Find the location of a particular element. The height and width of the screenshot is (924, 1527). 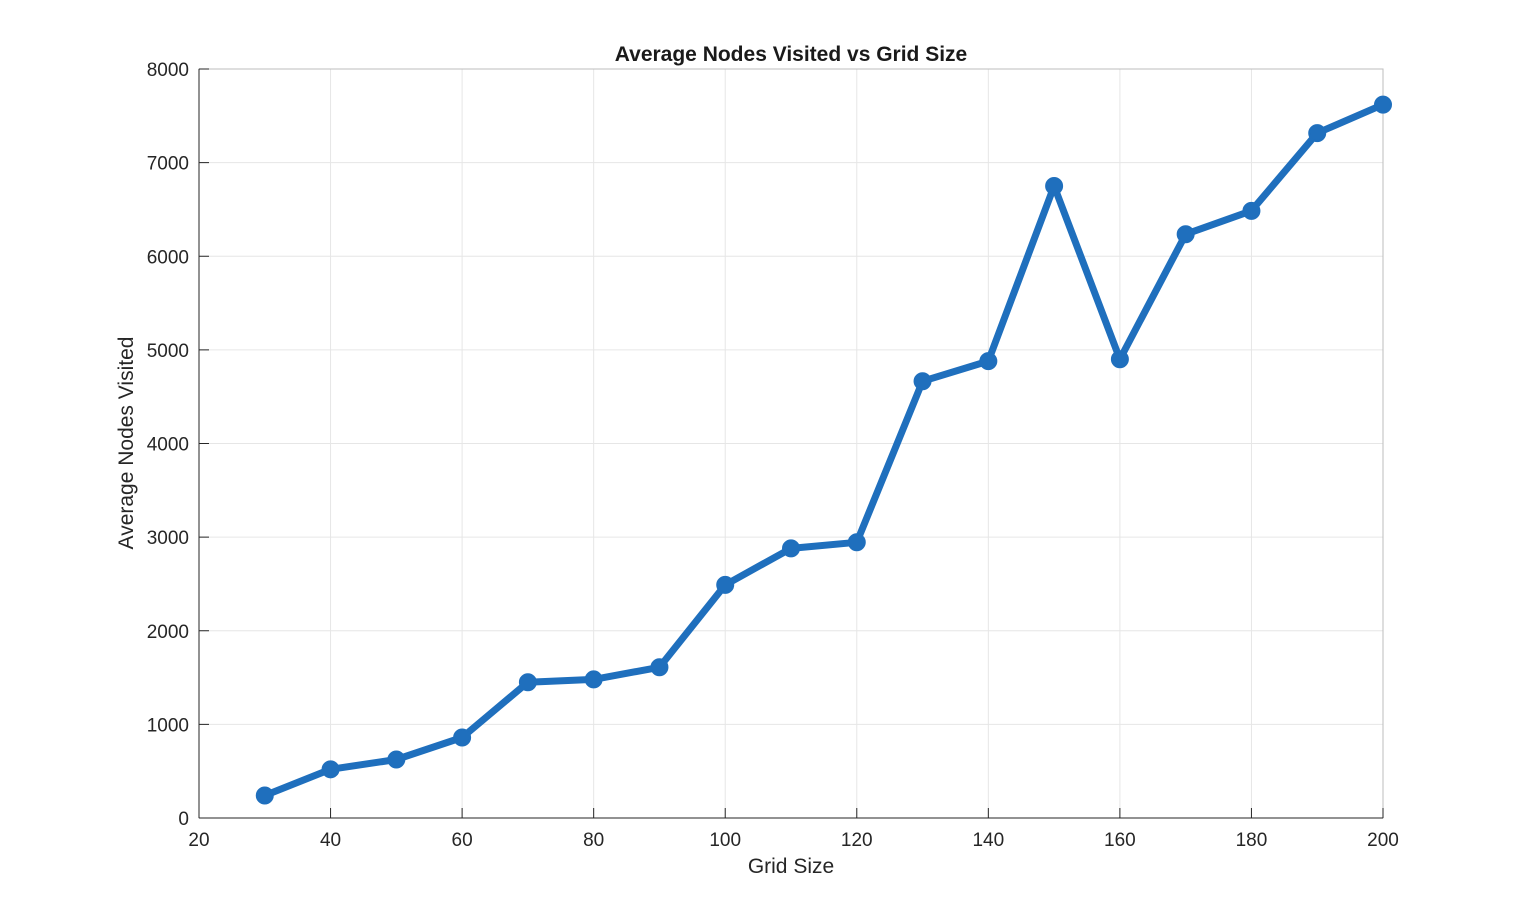

x-tick-label: 80 is located at coordinates (593, 840).